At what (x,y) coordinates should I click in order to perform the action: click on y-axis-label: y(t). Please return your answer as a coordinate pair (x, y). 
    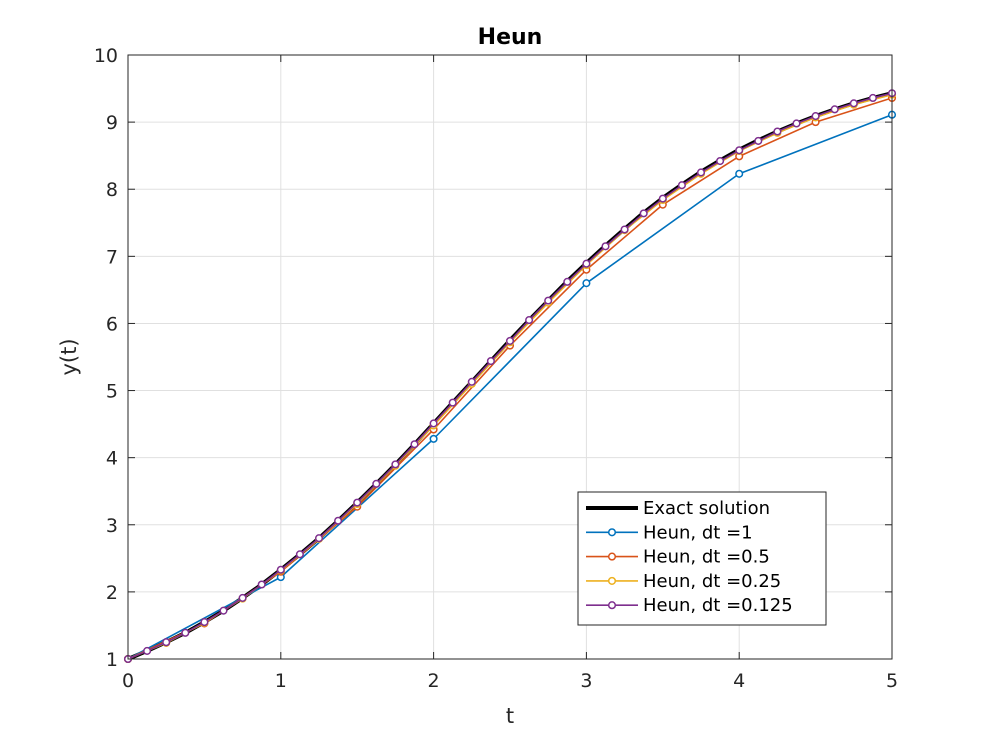
    Looking at the image, I should click on (69, 356).